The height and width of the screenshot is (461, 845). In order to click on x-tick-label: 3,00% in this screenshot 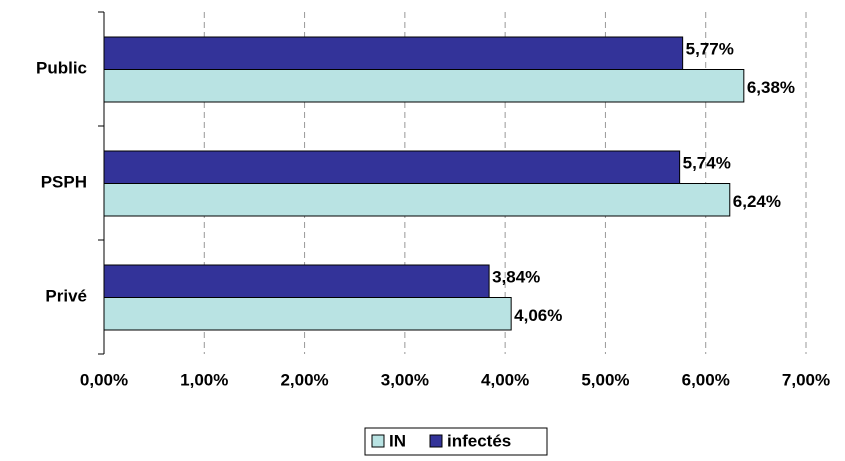, I will do `click(405, 379)`.